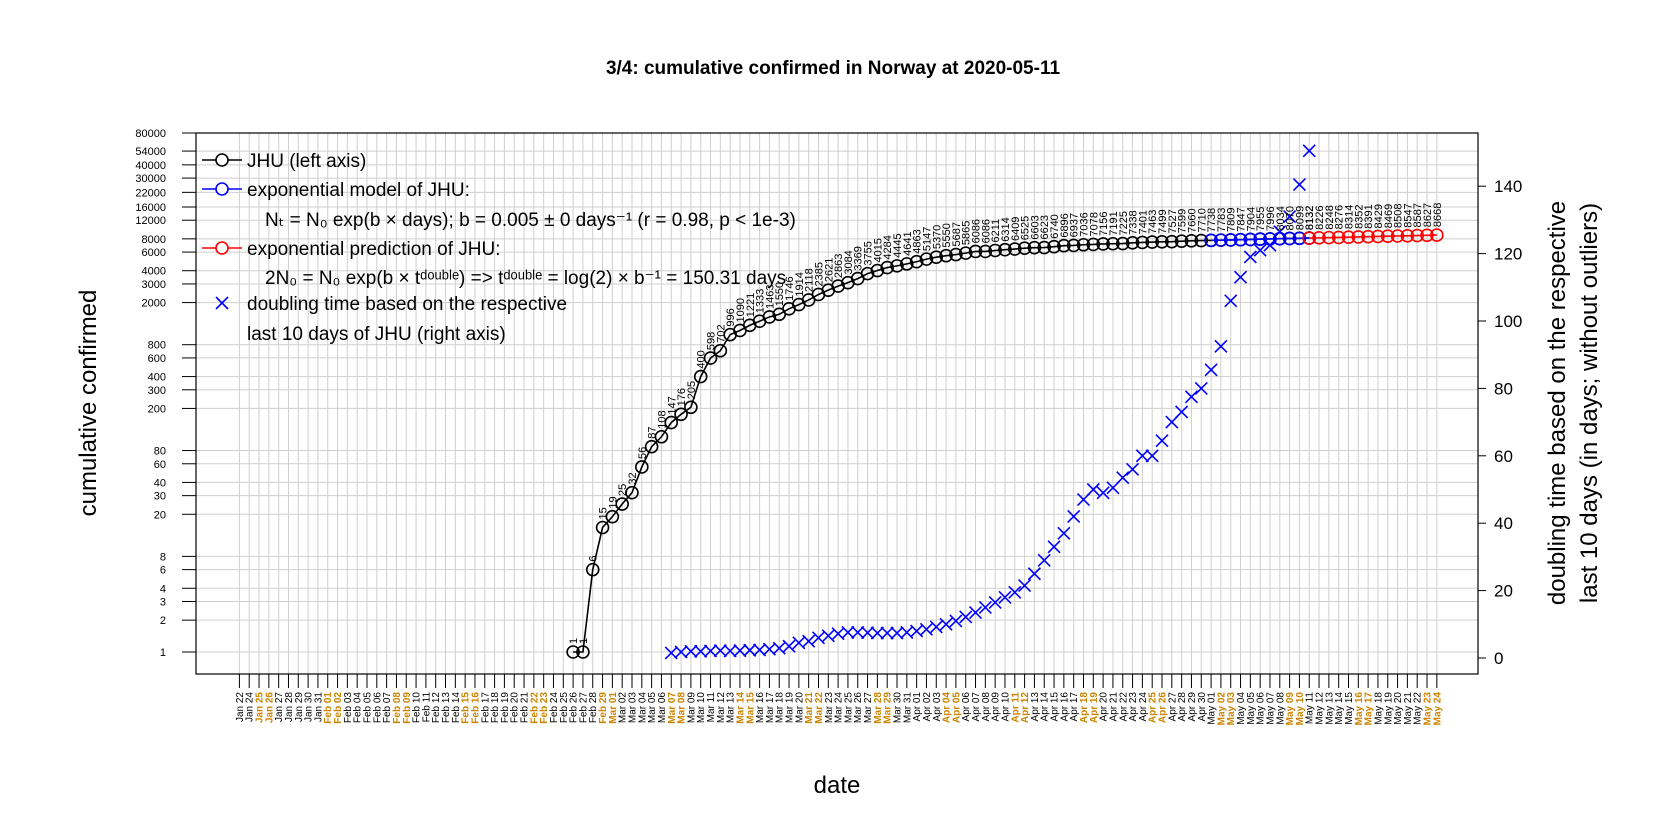  I want to click on left-tick-label: 4, so click(163, 589).